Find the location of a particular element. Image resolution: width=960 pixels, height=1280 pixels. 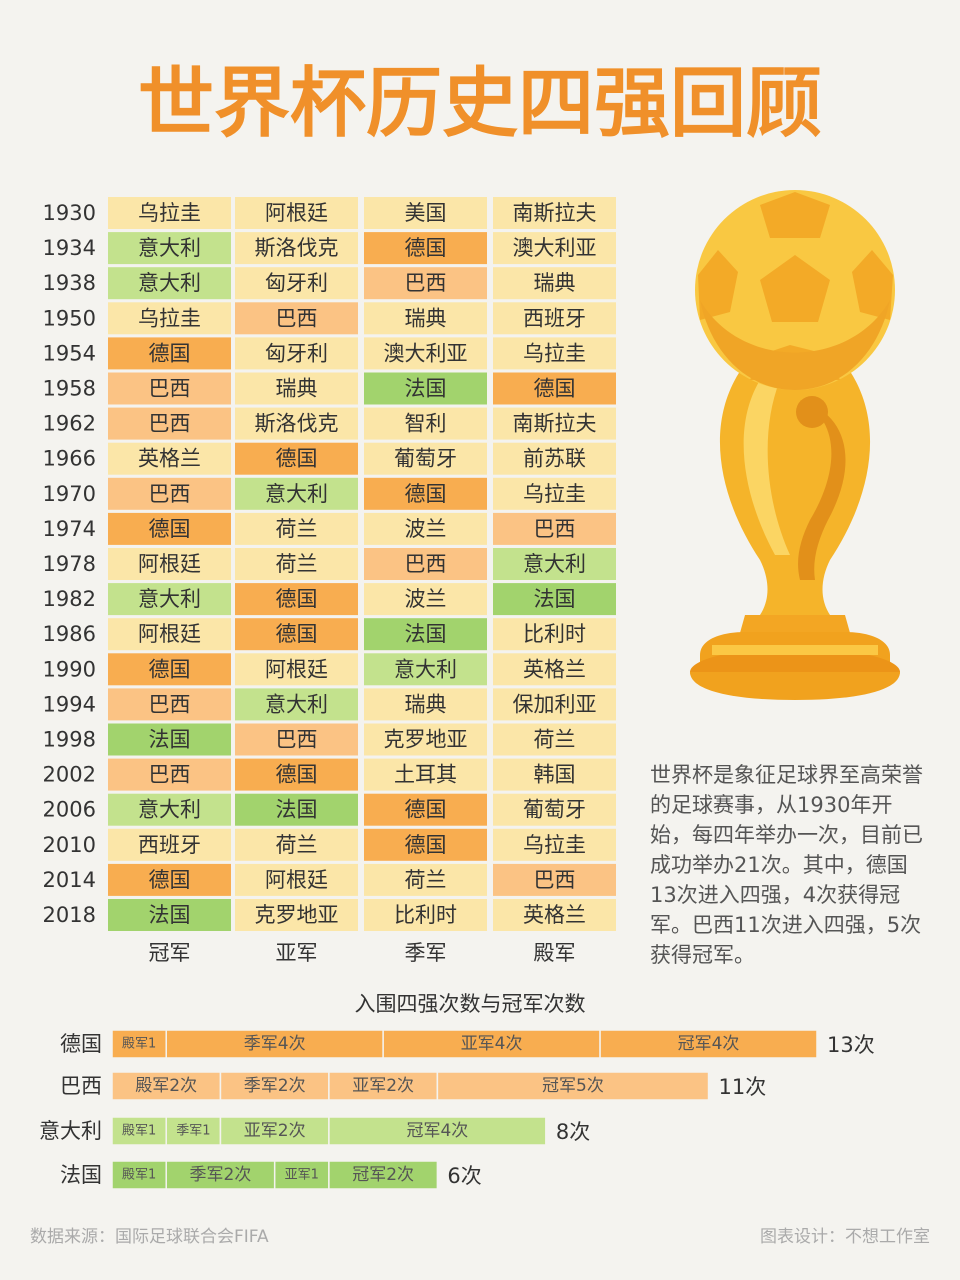

team-name: 乌拉圭 is located at coordinates (169, 213).